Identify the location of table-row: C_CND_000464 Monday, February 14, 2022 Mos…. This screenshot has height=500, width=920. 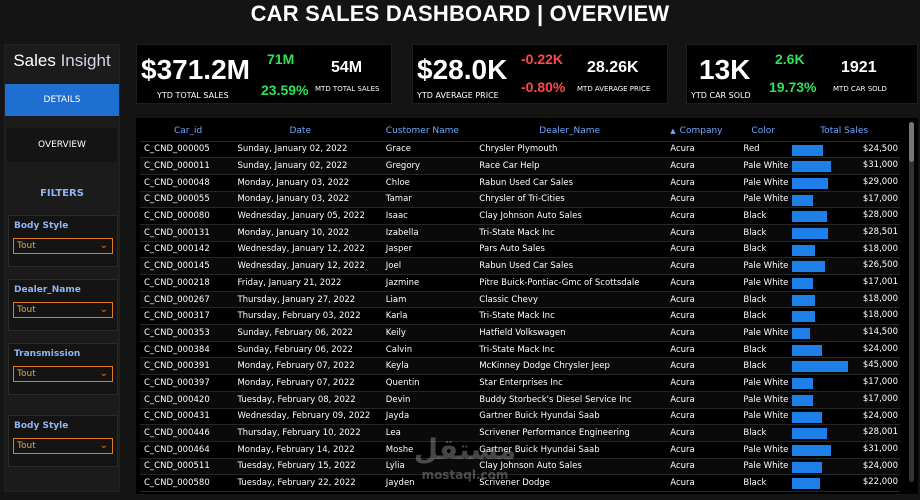
(520, 450).